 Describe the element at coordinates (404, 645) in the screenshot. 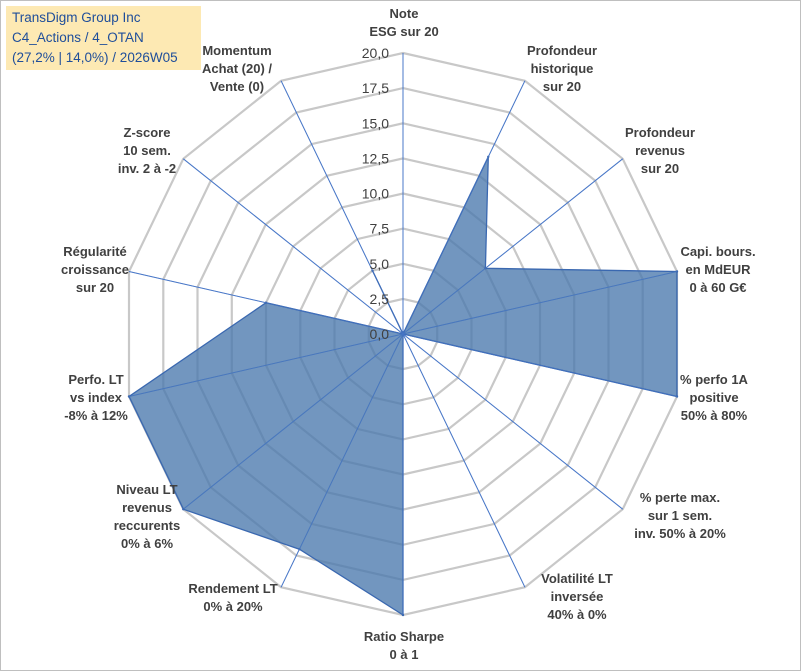

I see `axis-label: Ratio Sharpe 0 à 1` at that location.